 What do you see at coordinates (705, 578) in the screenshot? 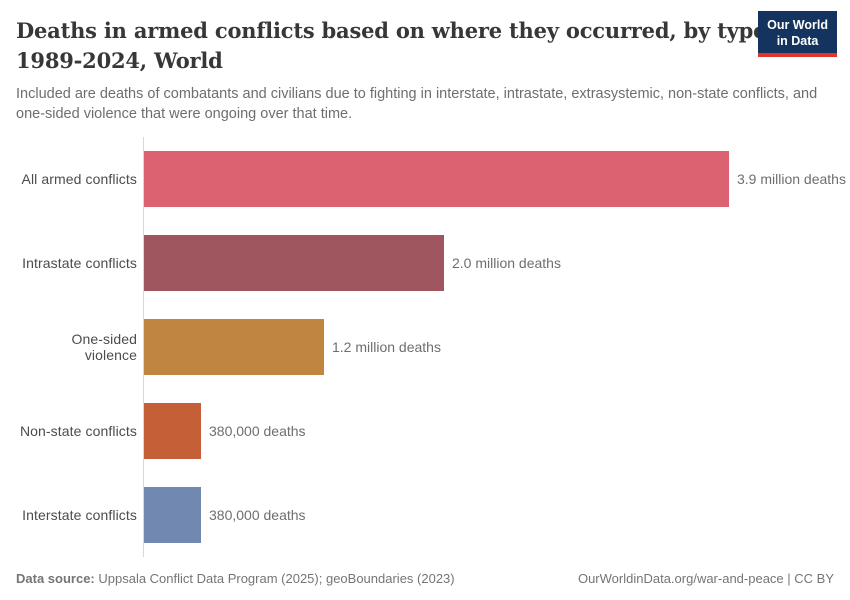
I see `attribution-license: OurWorldinData.org/war-and-peace | CC BY` at bounding box center [705, 578].